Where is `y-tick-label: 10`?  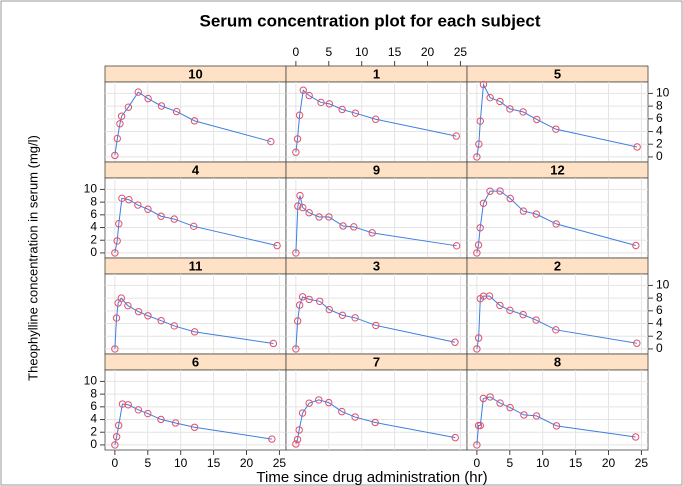
y-tick-label: 10 is located at coordinates (91, 189).